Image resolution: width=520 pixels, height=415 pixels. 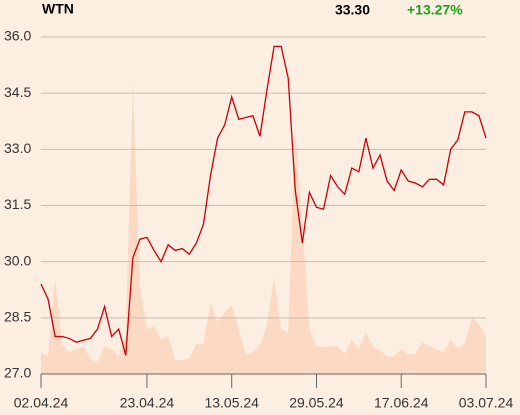 I want to click on y-tick-label: 36.0, so click(x=17, y=36).